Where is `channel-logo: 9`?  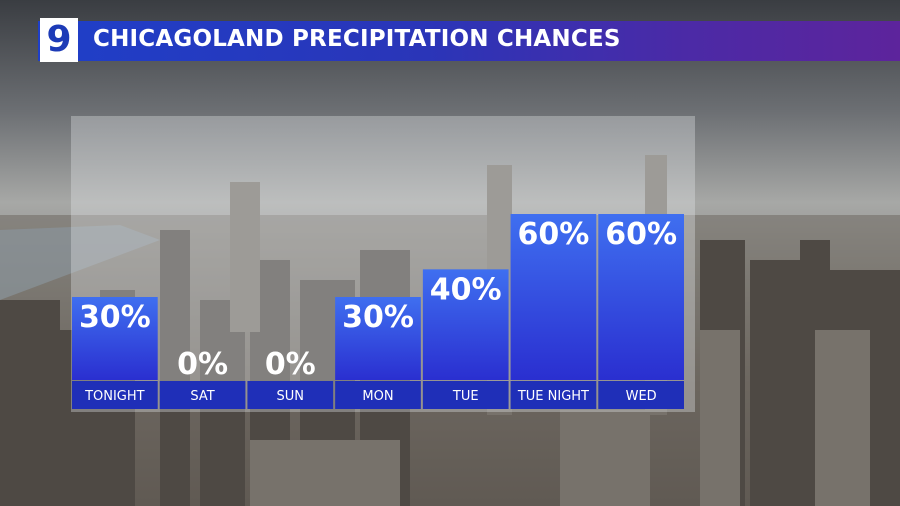 channel-logo: 9 is located at coordinates (59, 40).